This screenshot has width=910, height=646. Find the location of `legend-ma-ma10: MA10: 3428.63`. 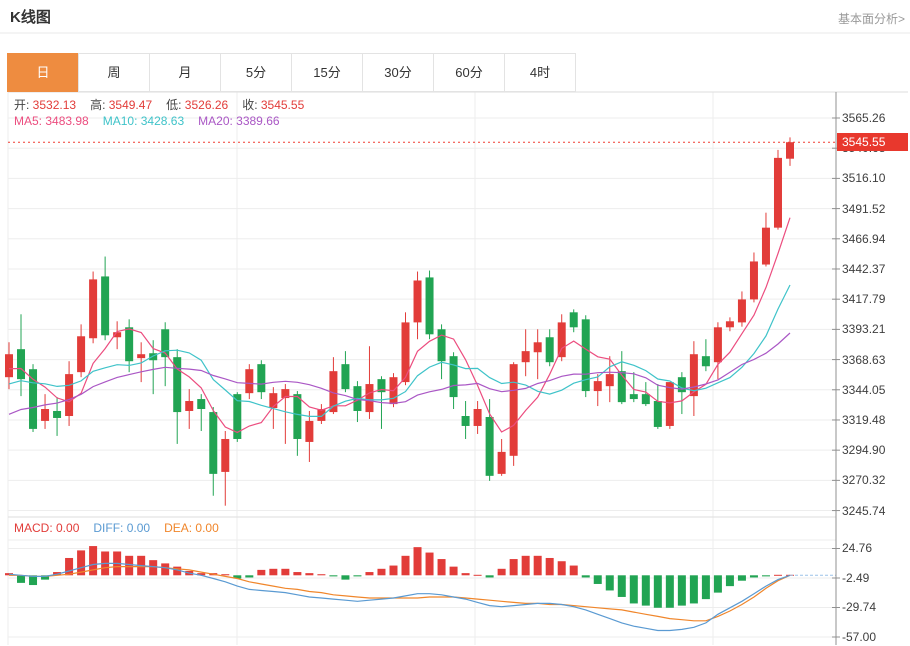

legend-ma-ma10: MA10: 3428.63 is located at coordinates (143, 121).